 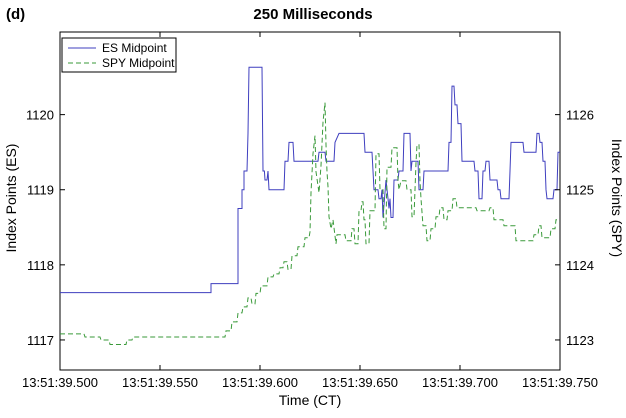 What do you see at coordinates (138, 63) in the screenshot?
I see `legend-label-spy: SPY Midpoint` at bounding box center [138, 63].